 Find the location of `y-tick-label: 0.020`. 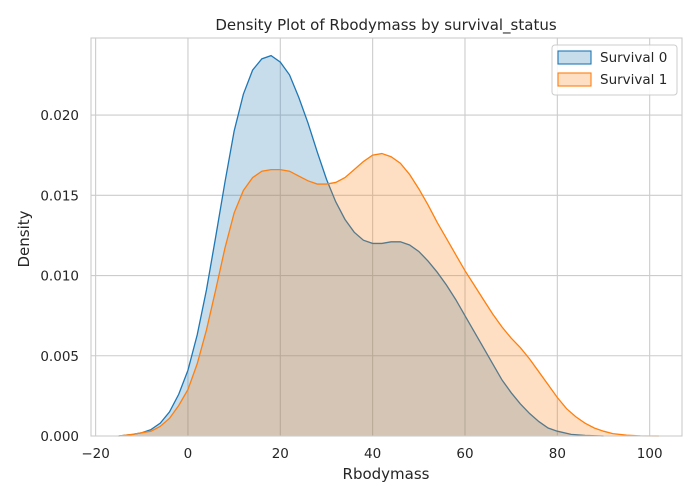

y-tick-label: 0.020 is located at coordinates (59, 116).